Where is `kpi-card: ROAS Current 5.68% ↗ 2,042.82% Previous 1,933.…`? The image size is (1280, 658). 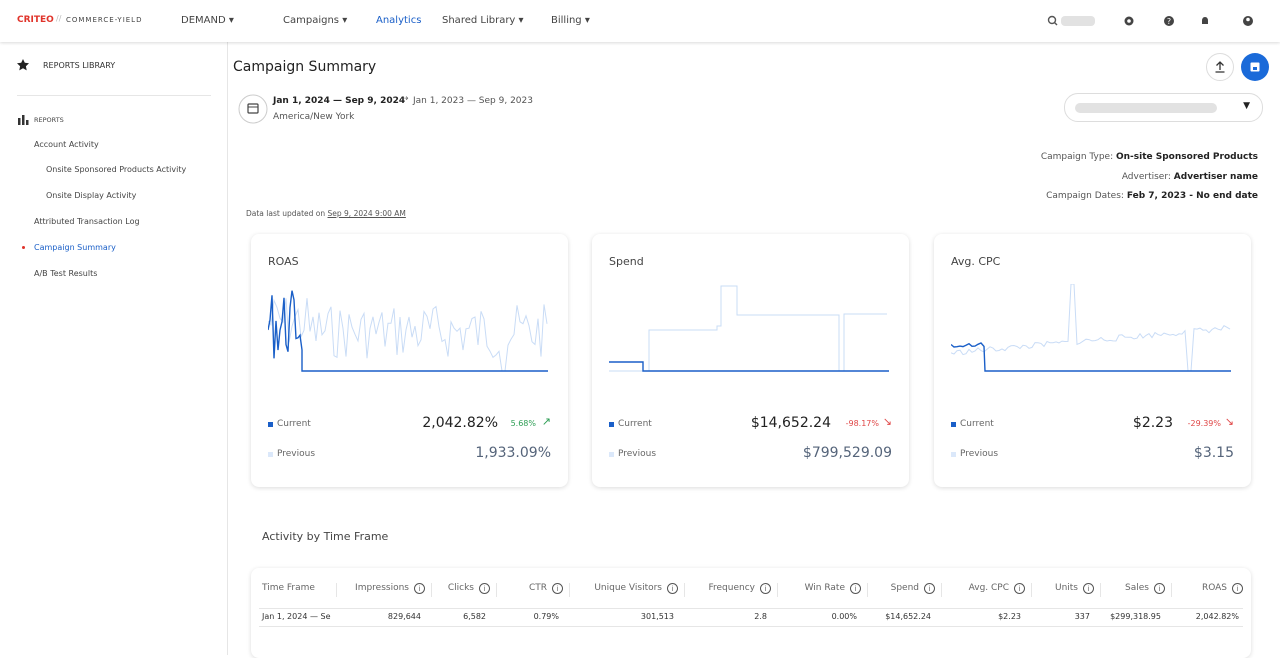
kpi-card: ROAS Current 5.68% ↗ 2,042.82% Previous 1,933.… is located at coordinates (409, 360).